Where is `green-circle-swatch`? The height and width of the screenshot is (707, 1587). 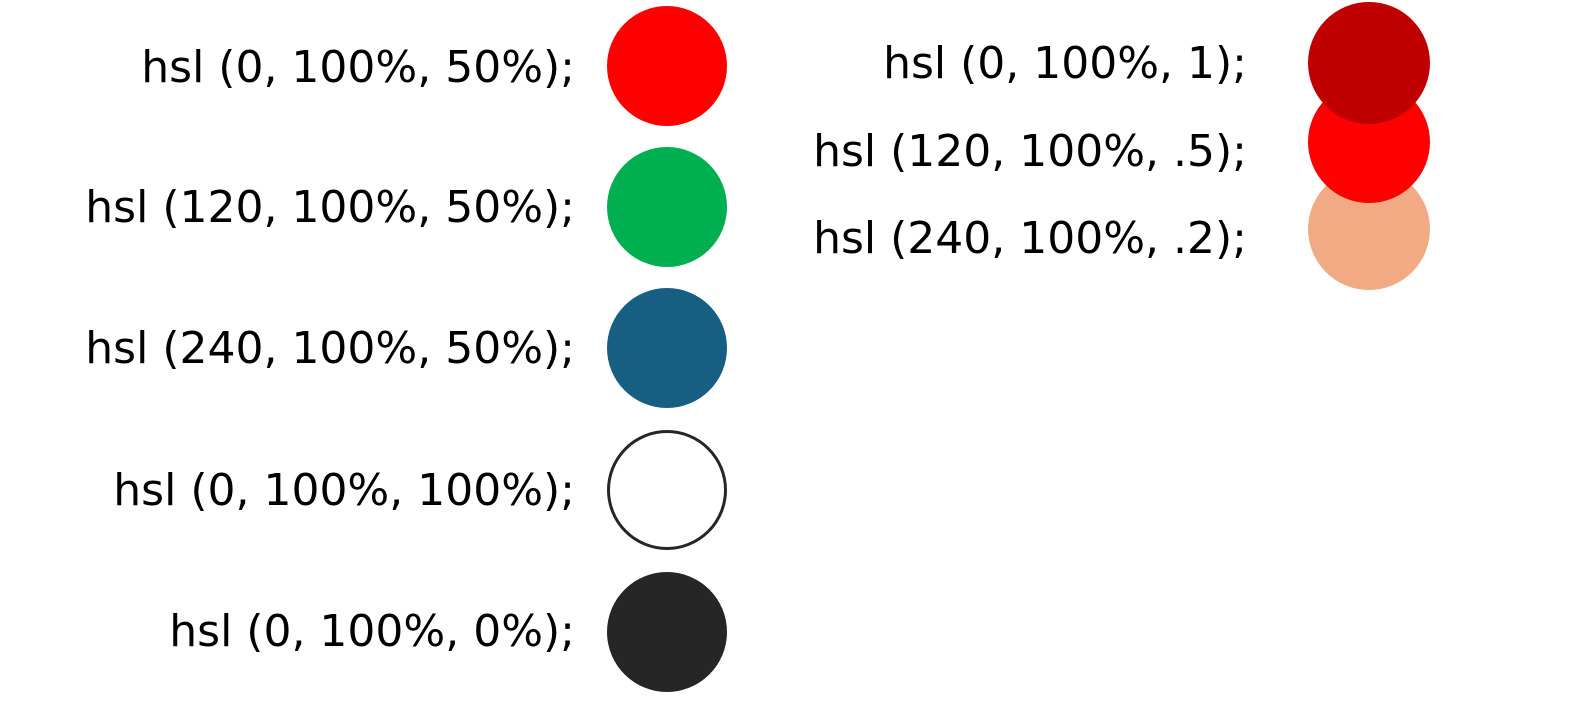
green-circle-swatch is located at coordinates (667, 207).